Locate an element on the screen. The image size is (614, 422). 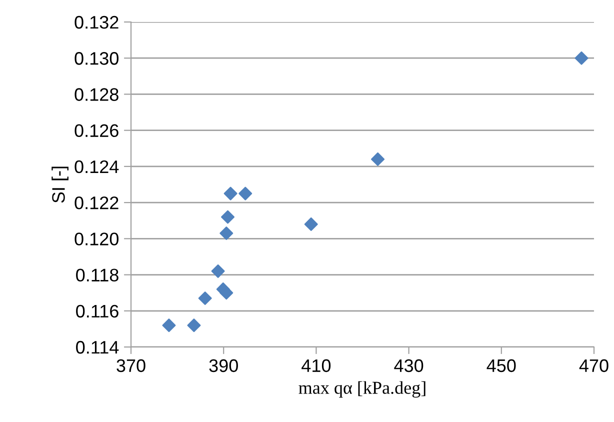
x-tick-label: 410 is located at coordinates (316, 365).